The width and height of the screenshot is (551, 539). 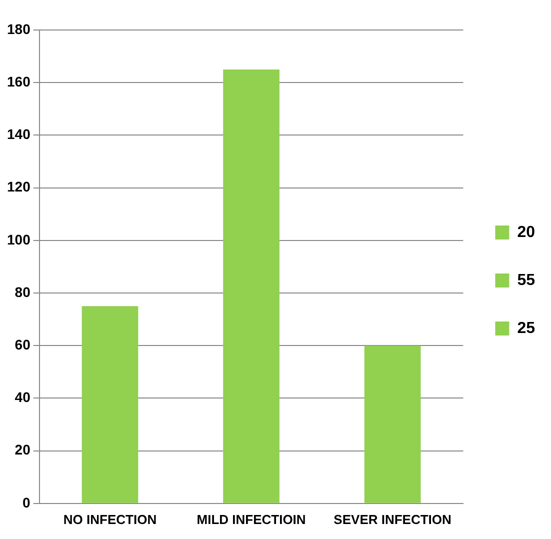 I want to click on y-tick-label: 80, so click(x=22, y=292).